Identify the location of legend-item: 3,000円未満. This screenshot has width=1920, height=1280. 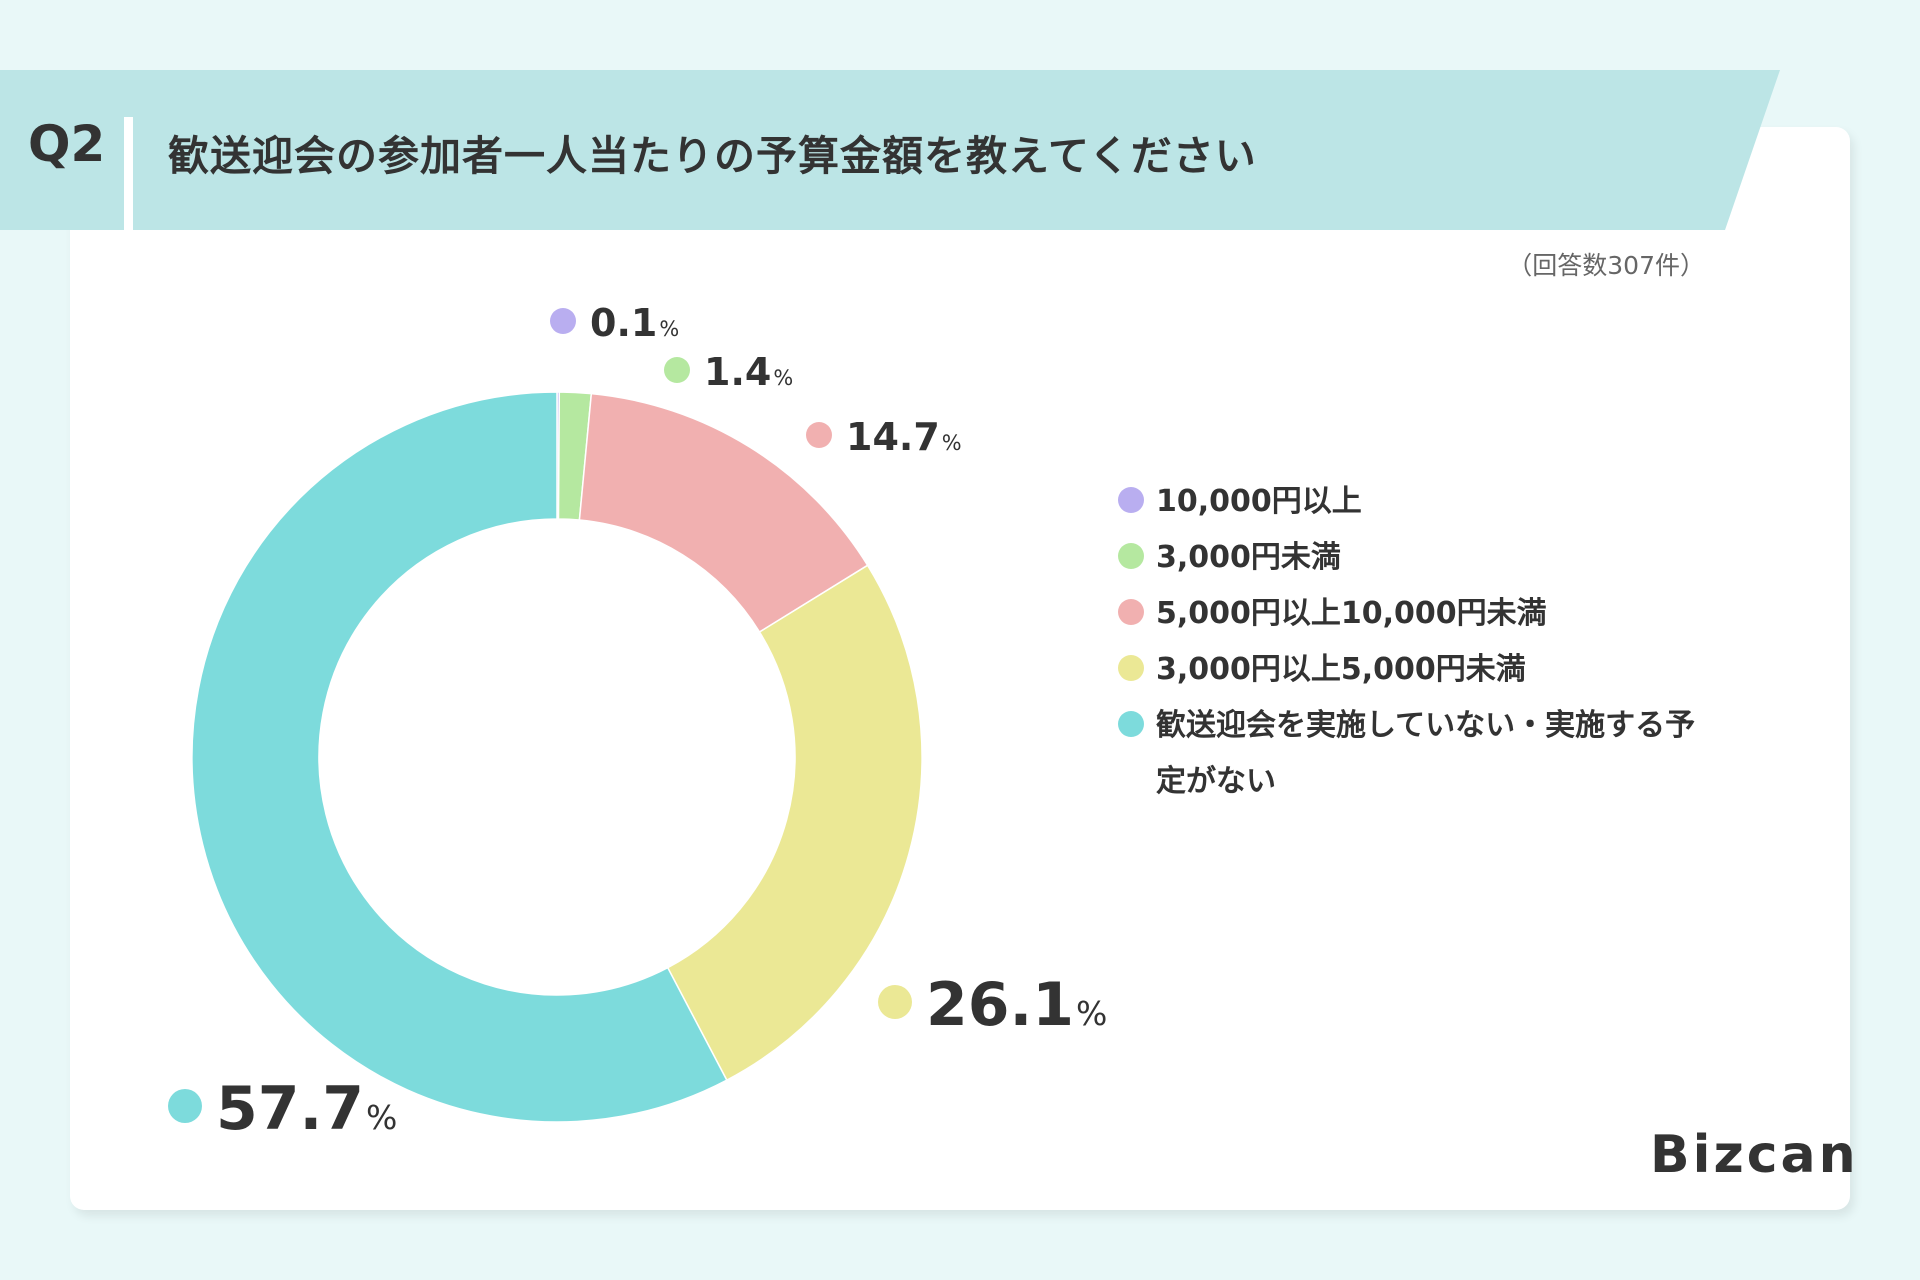
(1438, 558).